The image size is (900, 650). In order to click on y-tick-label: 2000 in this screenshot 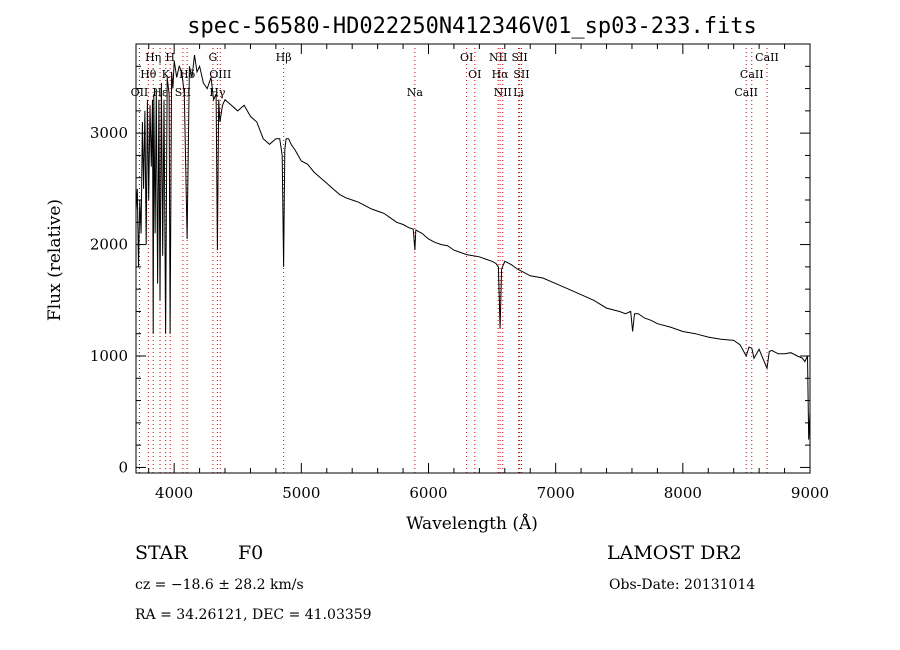, I will do `click(109, 245)`.